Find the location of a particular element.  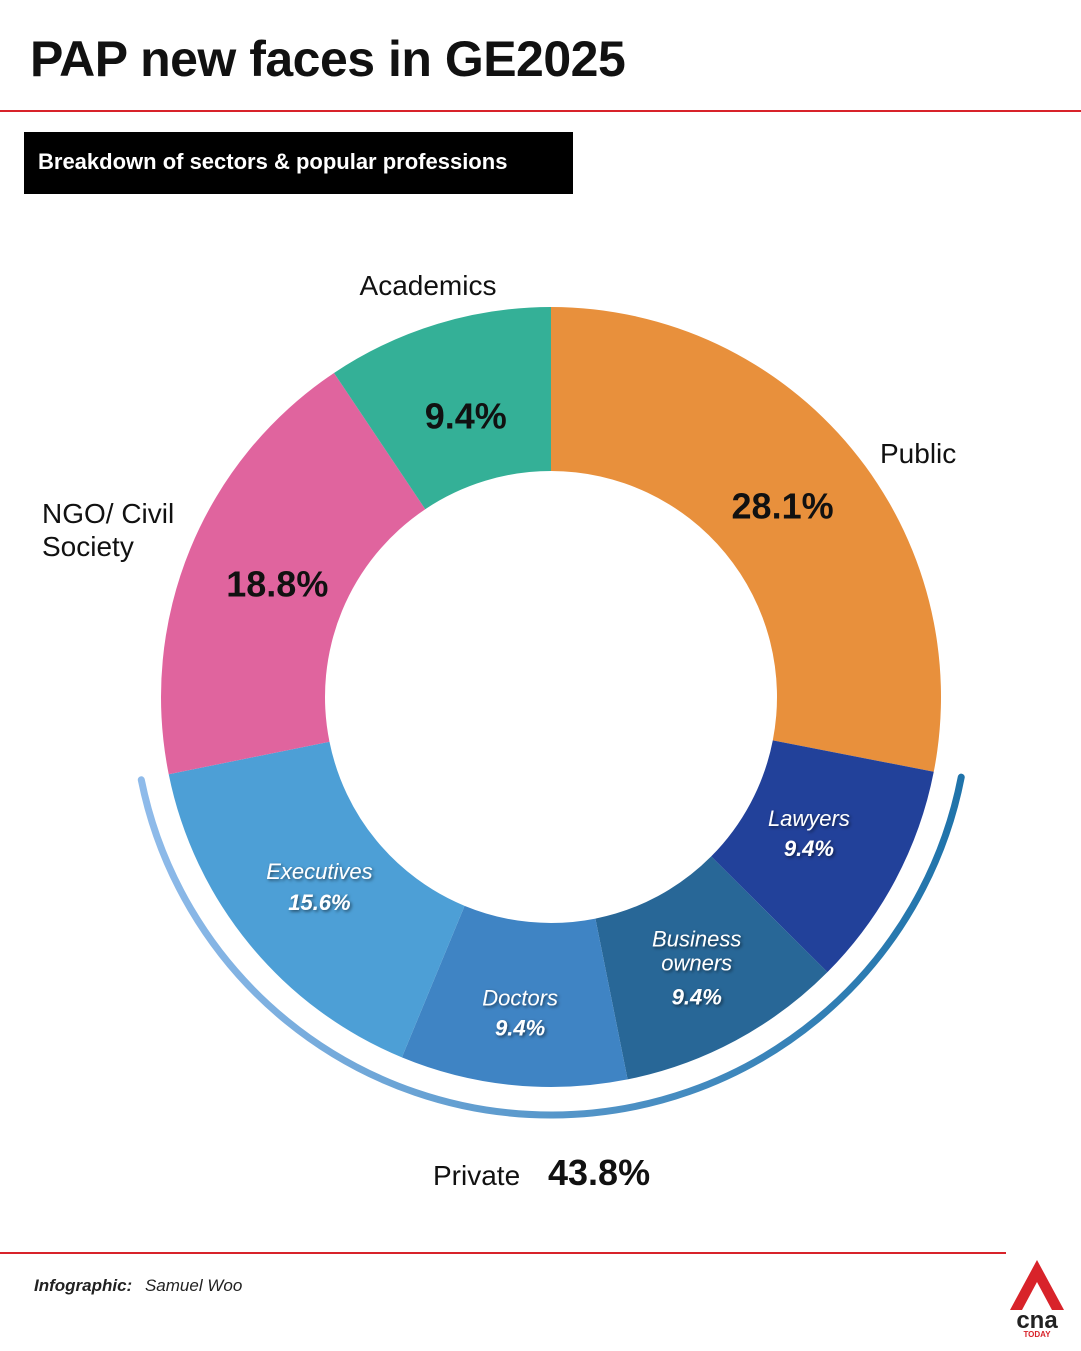

slice-ngo is located at coordinates (293, 573).